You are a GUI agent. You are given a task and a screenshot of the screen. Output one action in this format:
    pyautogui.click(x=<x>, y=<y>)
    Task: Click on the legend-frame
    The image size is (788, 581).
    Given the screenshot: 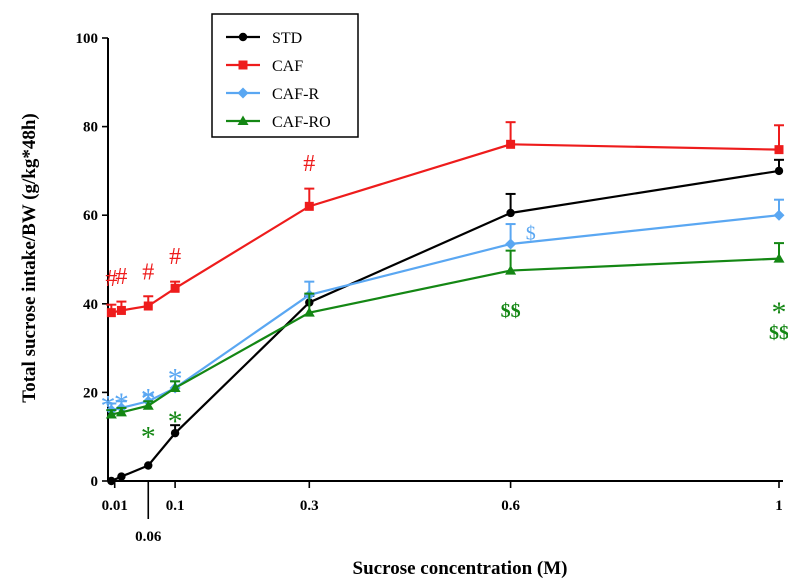 What is the action you would take?
    pyautogui.click(x=285, y=75)
    